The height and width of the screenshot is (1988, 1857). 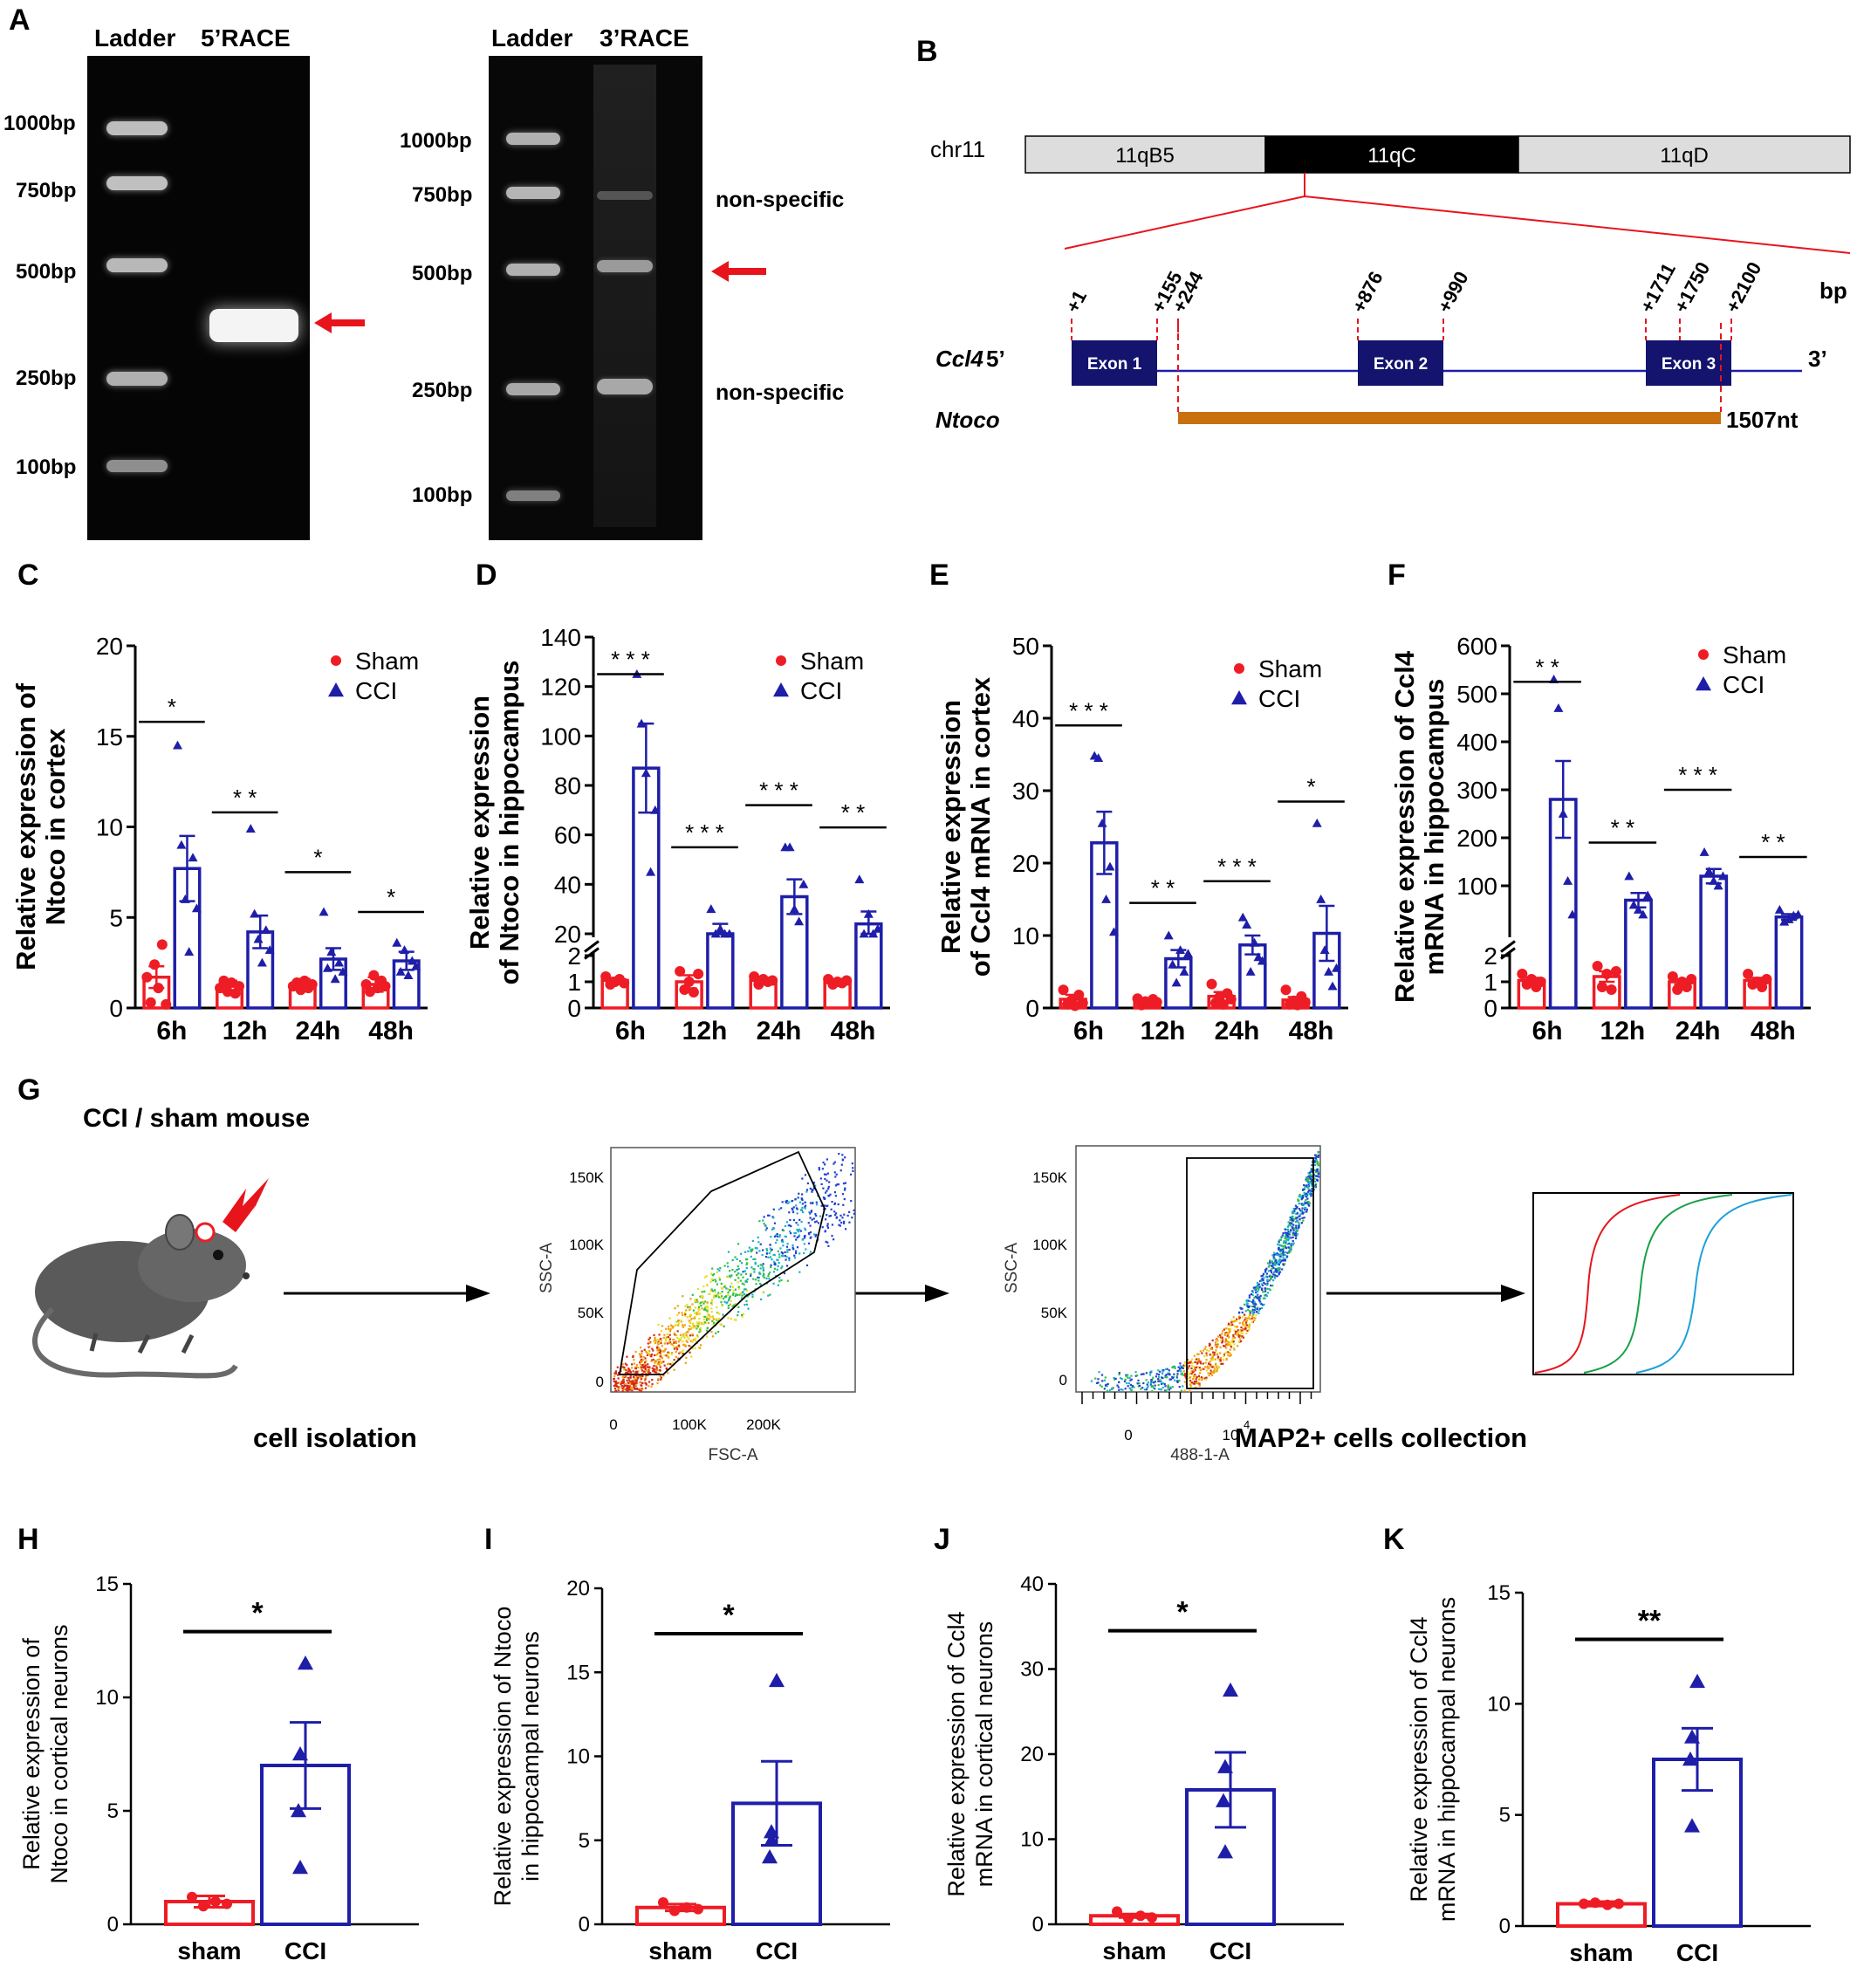 I want to click on y-tick-label-high3: 80, so click(x=568, y=785).